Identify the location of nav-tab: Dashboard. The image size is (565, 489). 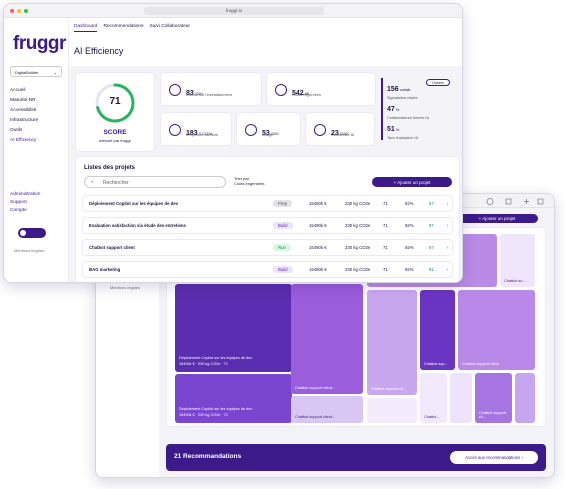
(86, 28).